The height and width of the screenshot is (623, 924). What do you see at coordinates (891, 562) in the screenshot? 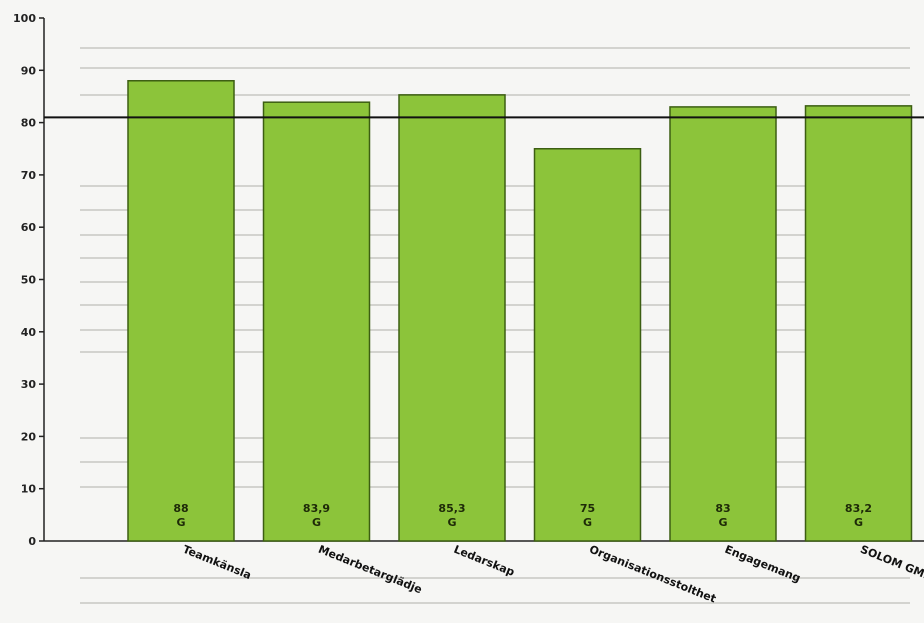
I see `x-category-label: SOLOM GMI` at bounding box center [891, 562].